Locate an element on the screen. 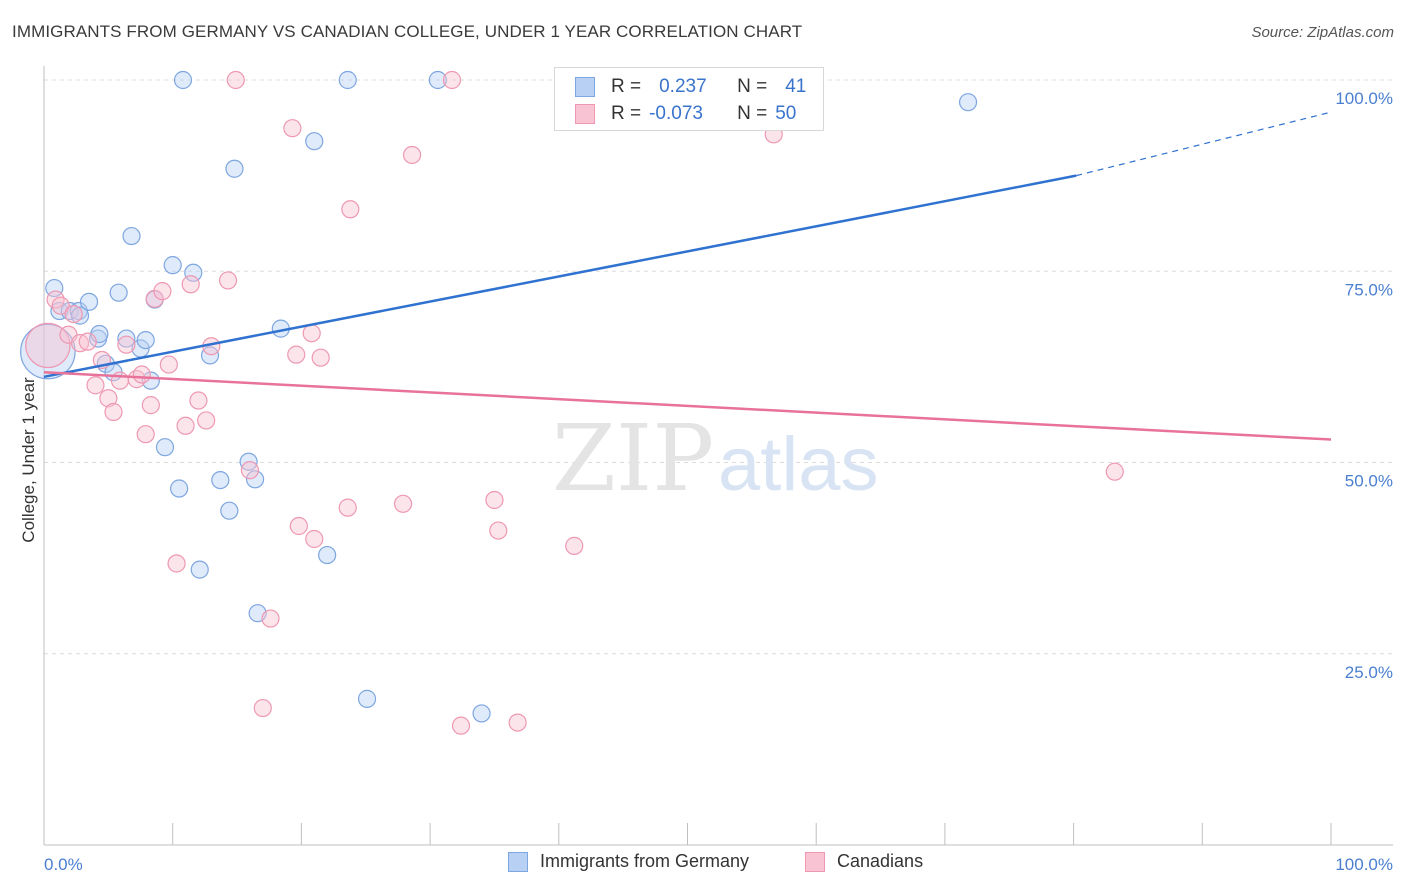  correlation-legend: R = 0.237 N = 41 R = -0.073 N = 50 is located at coordinates (689, 99).